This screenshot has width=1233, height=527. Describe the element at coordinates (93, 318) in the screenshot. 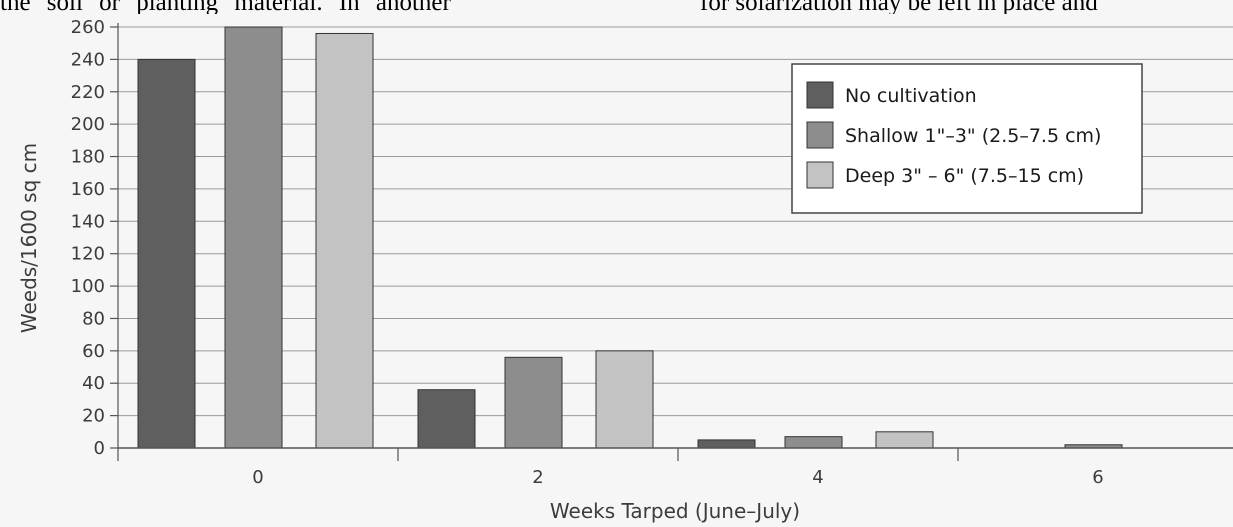

I see `y-tick-label: 80` at that location.